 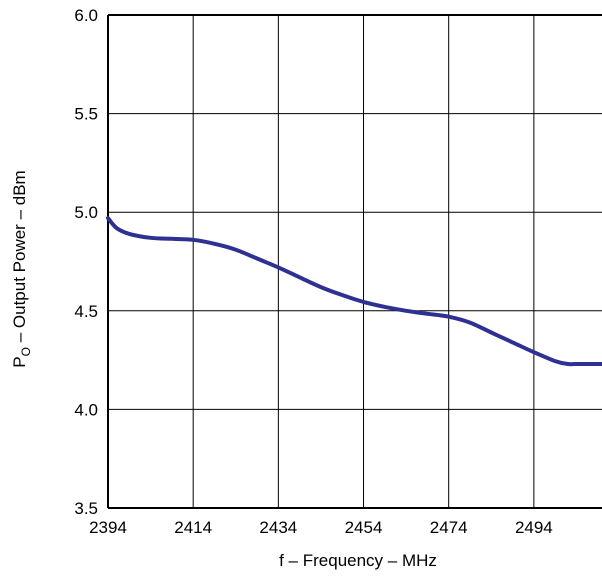 I want to click on x-tick-label: 2454, so click(x=364, y=527).